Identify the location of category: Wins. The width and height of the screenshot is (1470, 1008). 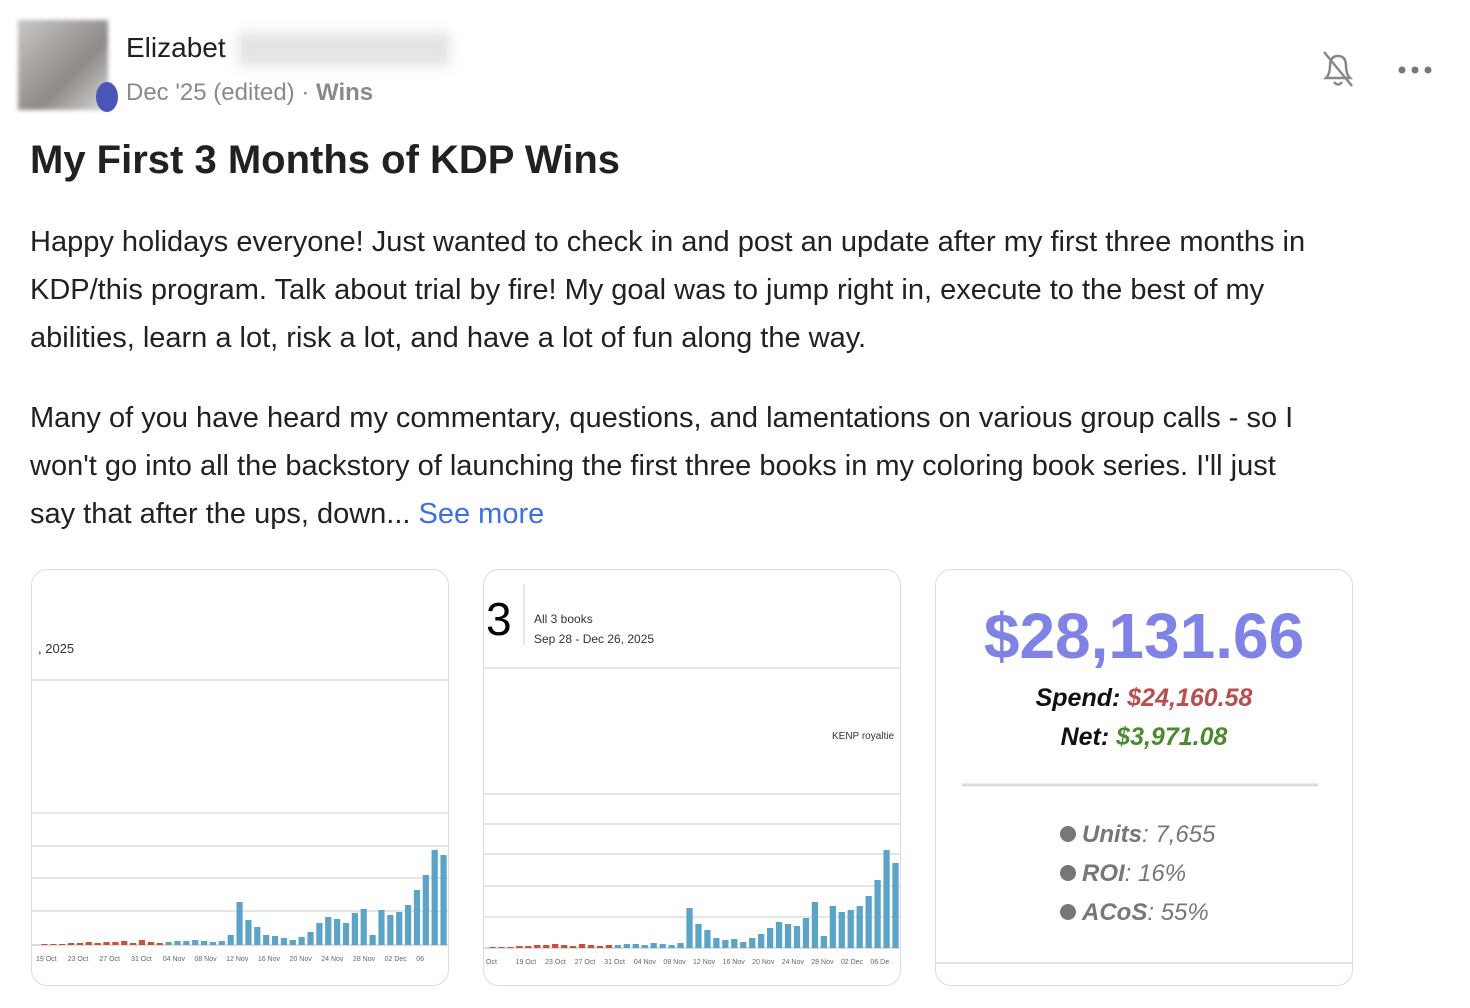
(345, 92).